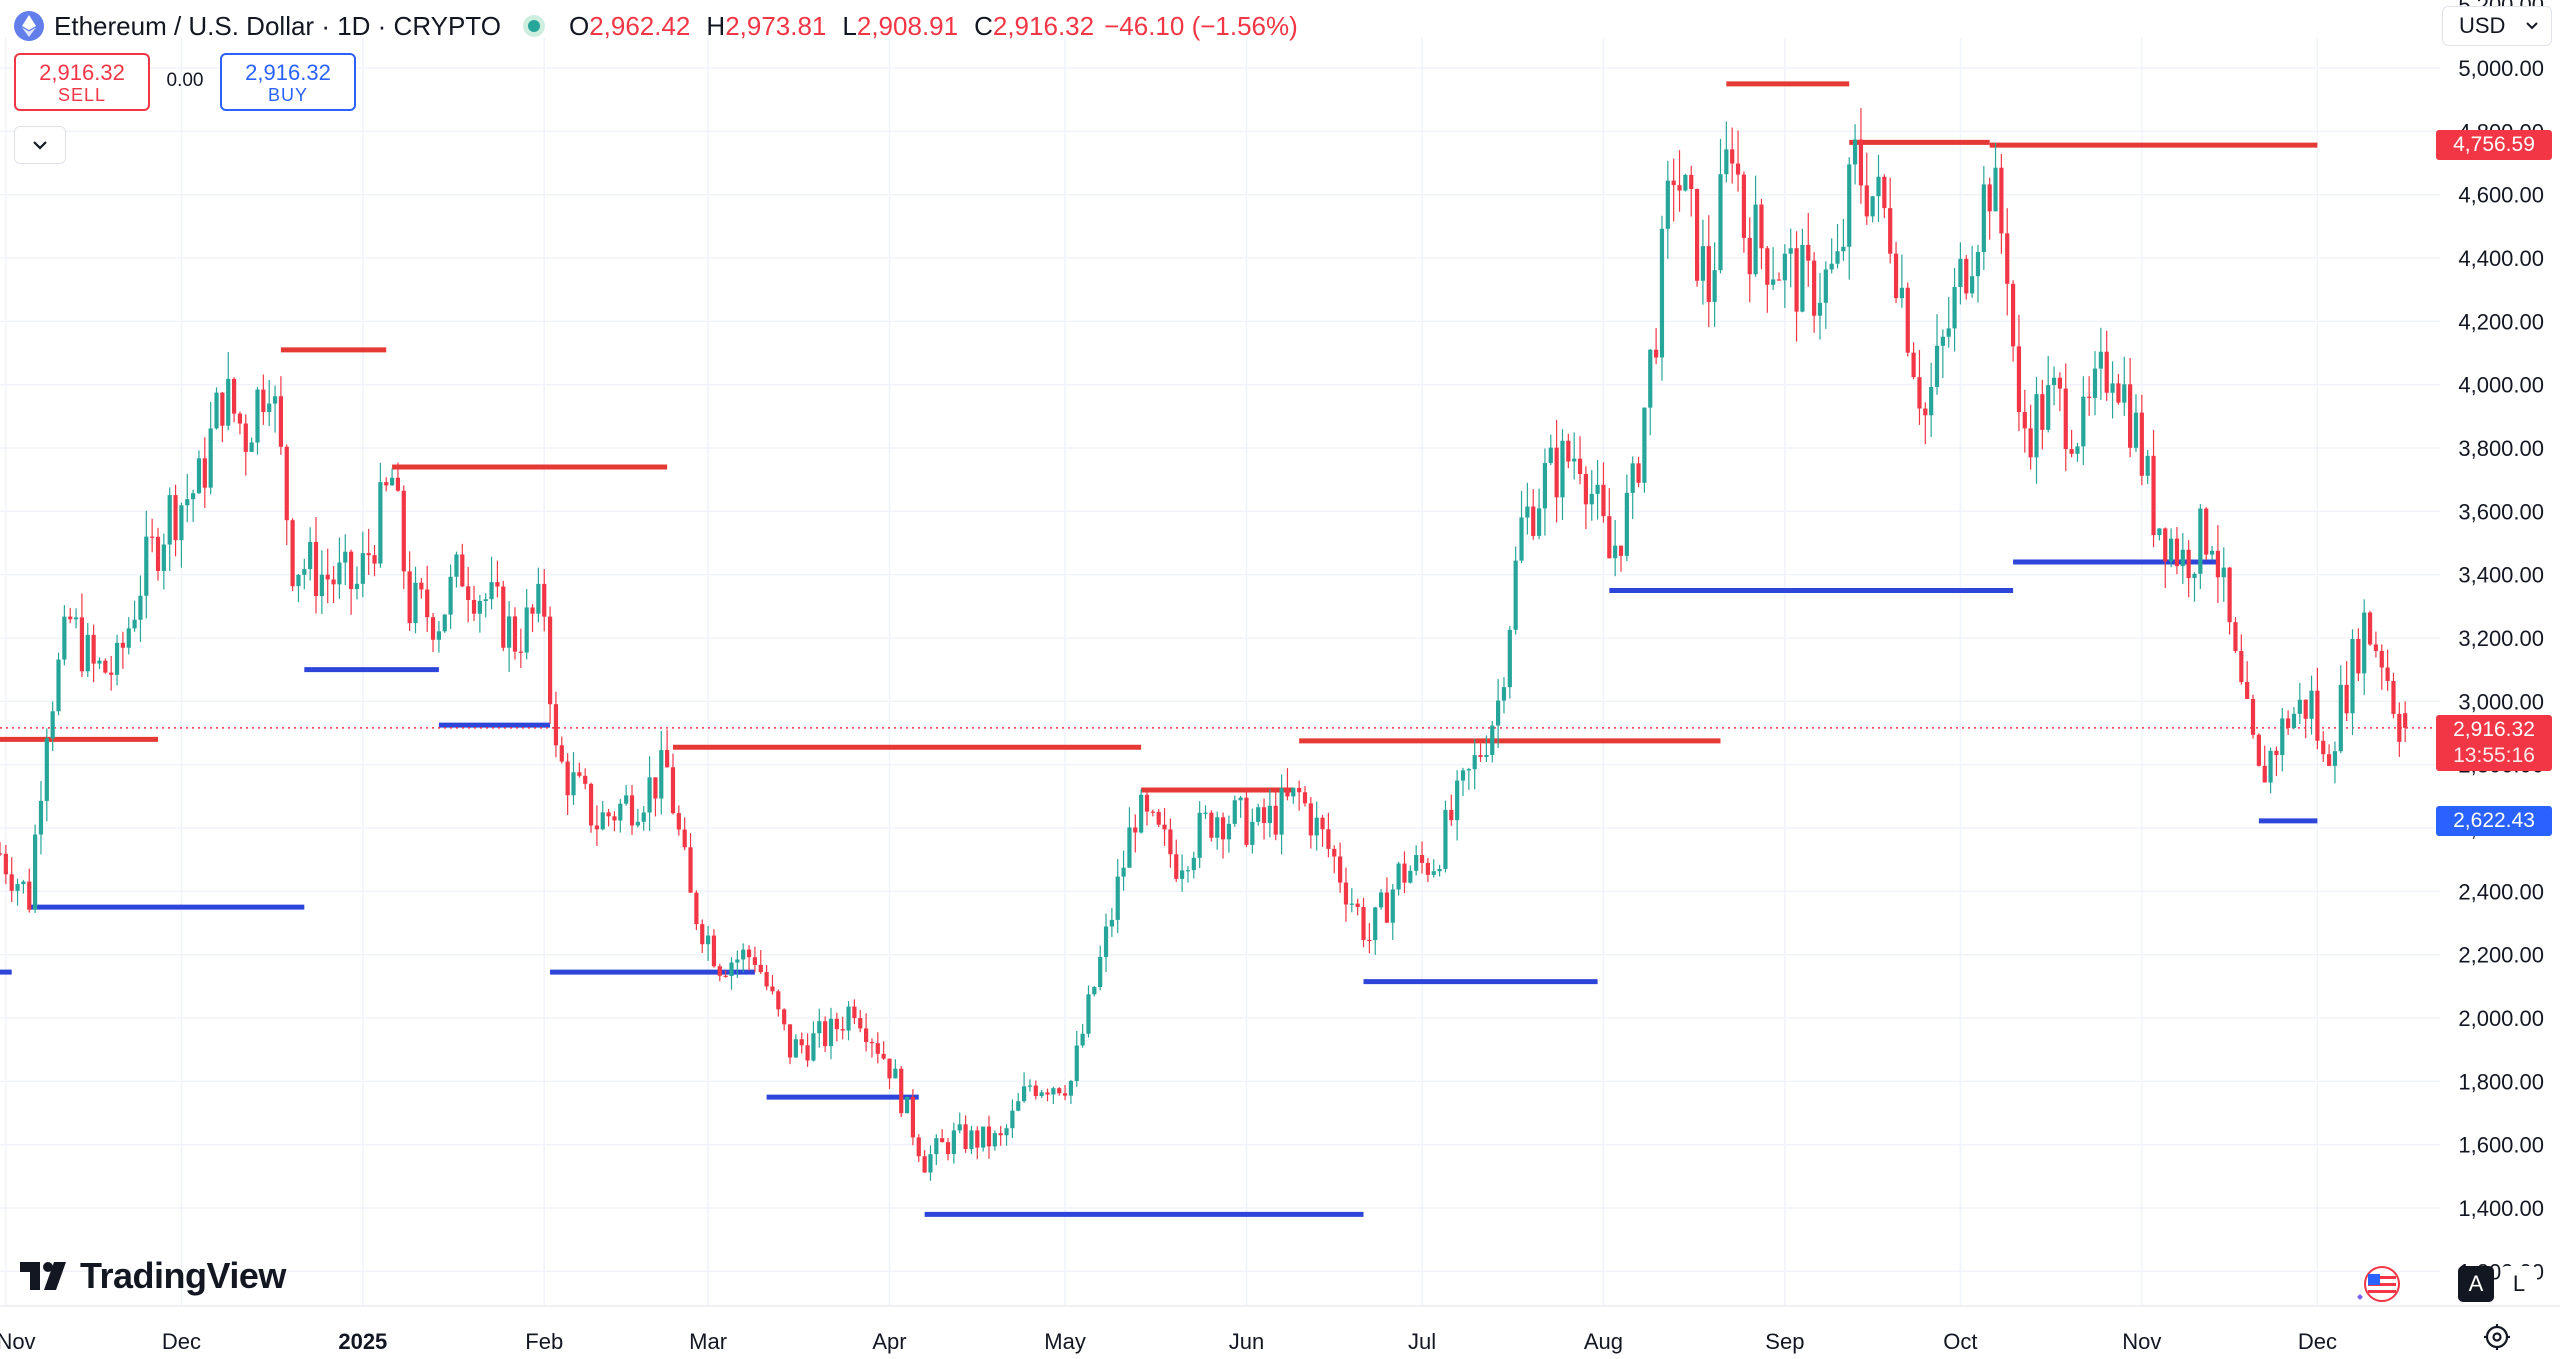  Describe the element at coordinates (2501, 195) in the screenshot. I see `price-tick-label: 4,600.00` at that location.